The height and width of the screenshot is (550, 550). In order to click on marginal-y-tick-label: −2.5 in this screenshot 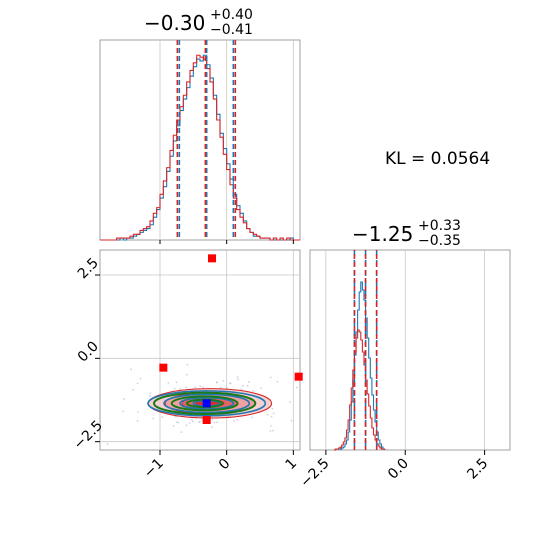, I will do `click(314, 473)`.